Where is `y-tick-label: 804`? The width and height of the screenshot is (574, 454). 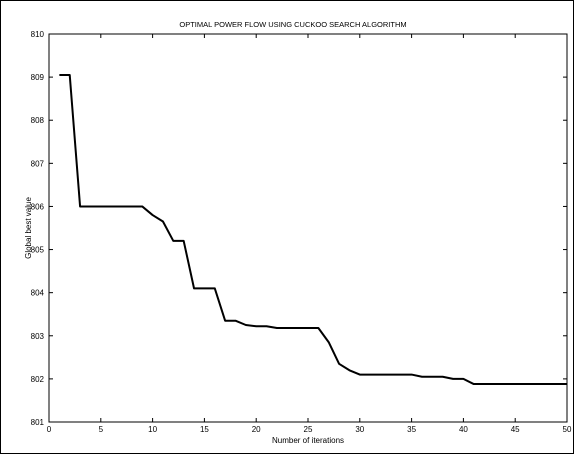
y-tick-label: 804 is located at coordinates (38, 293).